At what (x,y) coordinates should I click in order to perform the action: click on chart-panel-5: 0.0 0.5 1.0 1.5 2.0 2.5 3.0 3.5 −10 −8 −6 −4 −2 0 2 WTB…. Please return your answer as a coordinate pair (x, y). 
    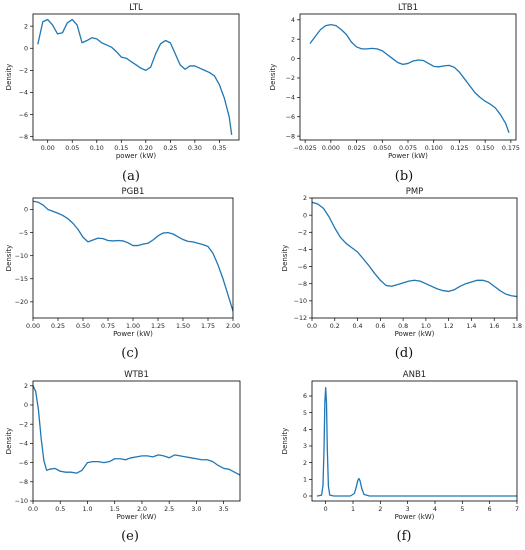
    Looking at the image, I should click on (123, 457).